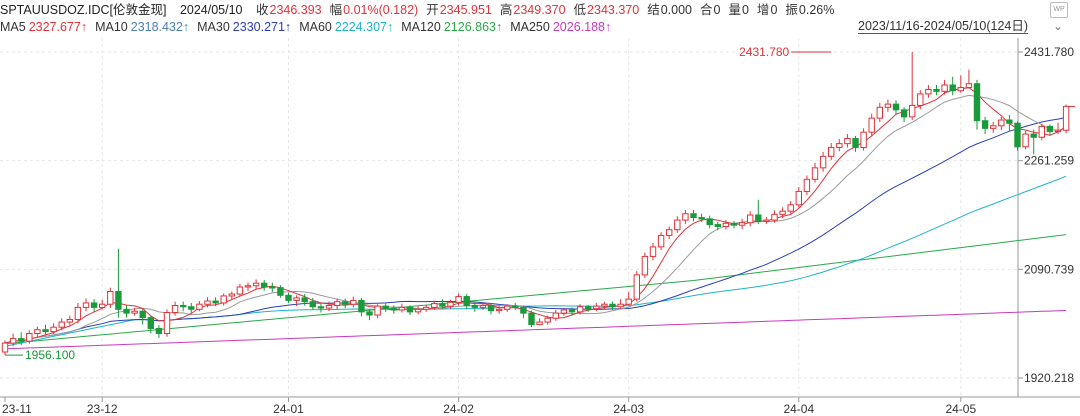 Image resolution: width=1080 pixels, height=416 pixels. Describe the element at coordinates (1049, 161) in the screenshot. I see `y-tick-label: 2261.259` at that location.